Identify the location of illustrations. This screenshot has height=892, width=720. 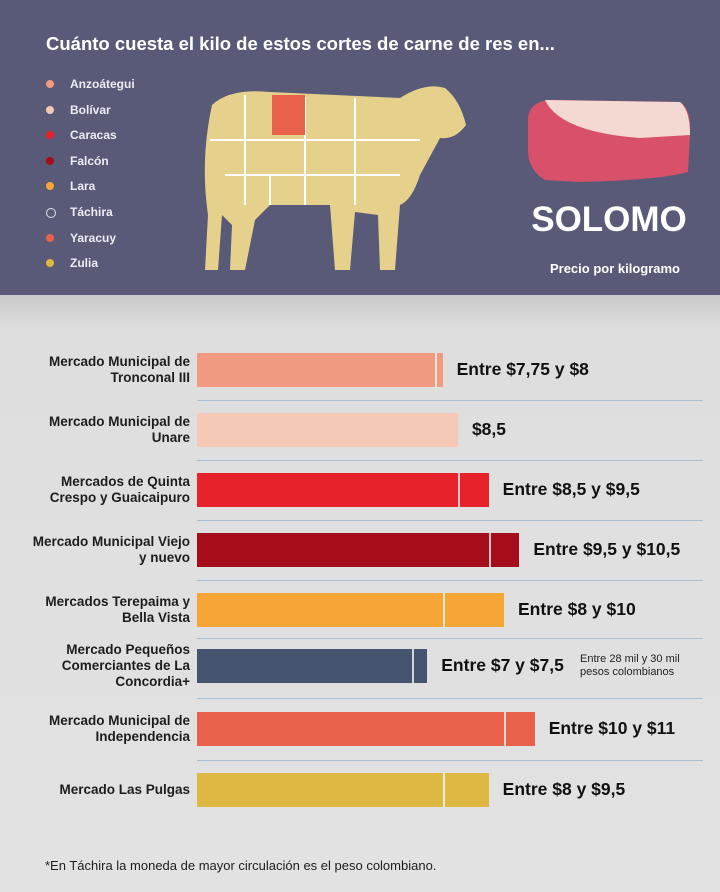
(447, 178).